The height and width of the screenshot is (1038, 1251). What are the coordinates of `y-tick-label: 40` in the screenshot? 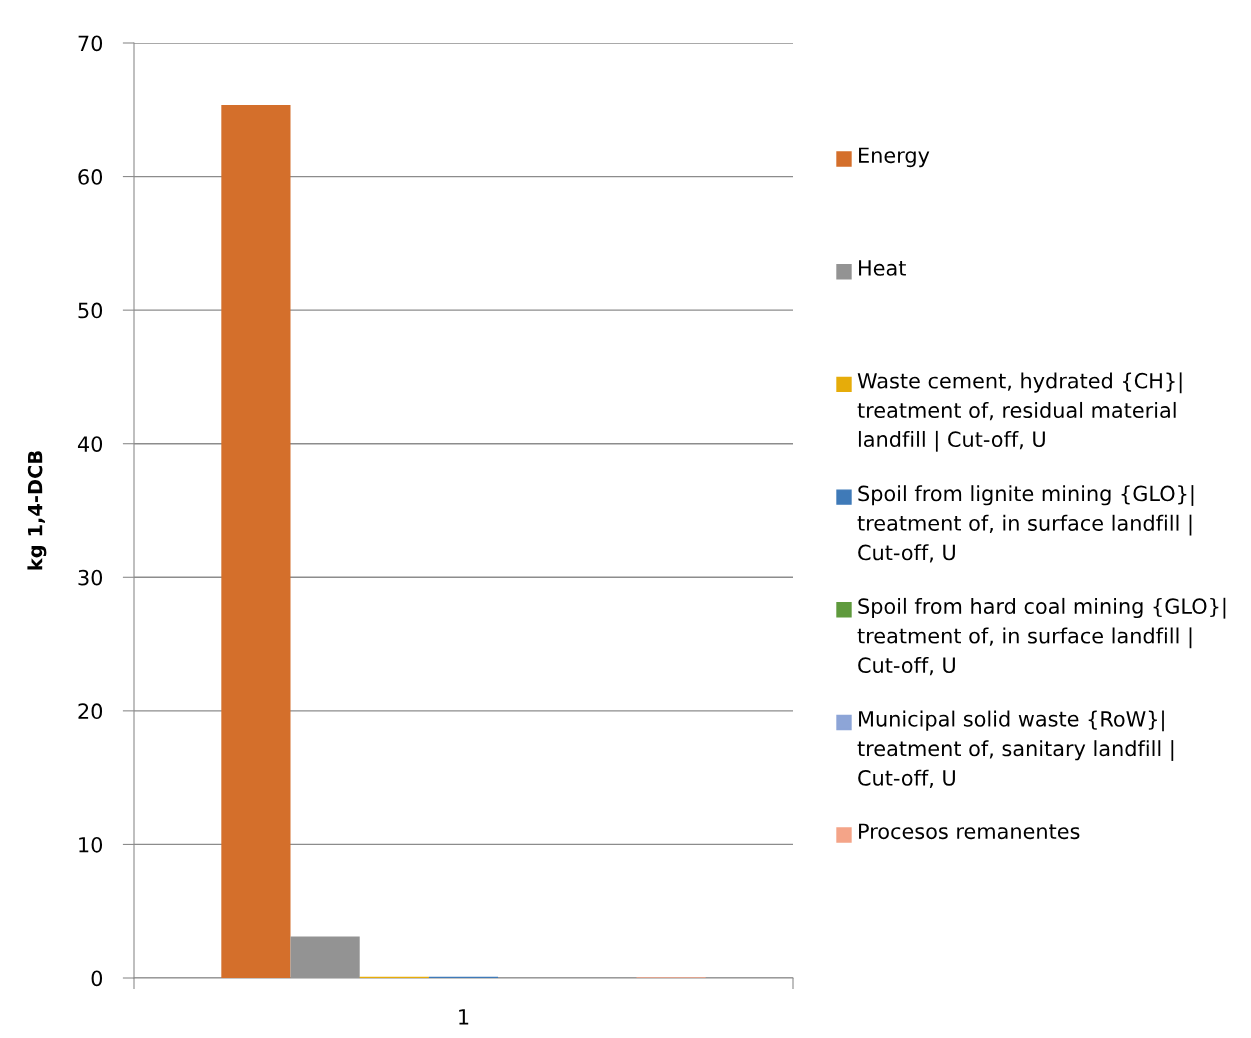 It's located at (90, 444).